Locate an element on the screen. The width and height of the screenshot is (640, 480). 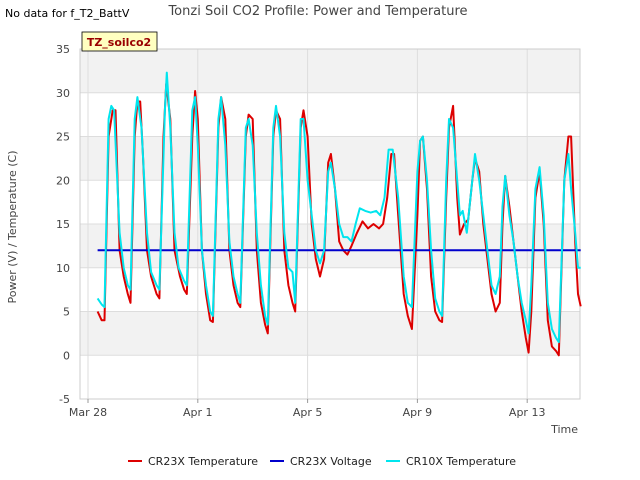
badge-box is located at coordinates (119, 41).